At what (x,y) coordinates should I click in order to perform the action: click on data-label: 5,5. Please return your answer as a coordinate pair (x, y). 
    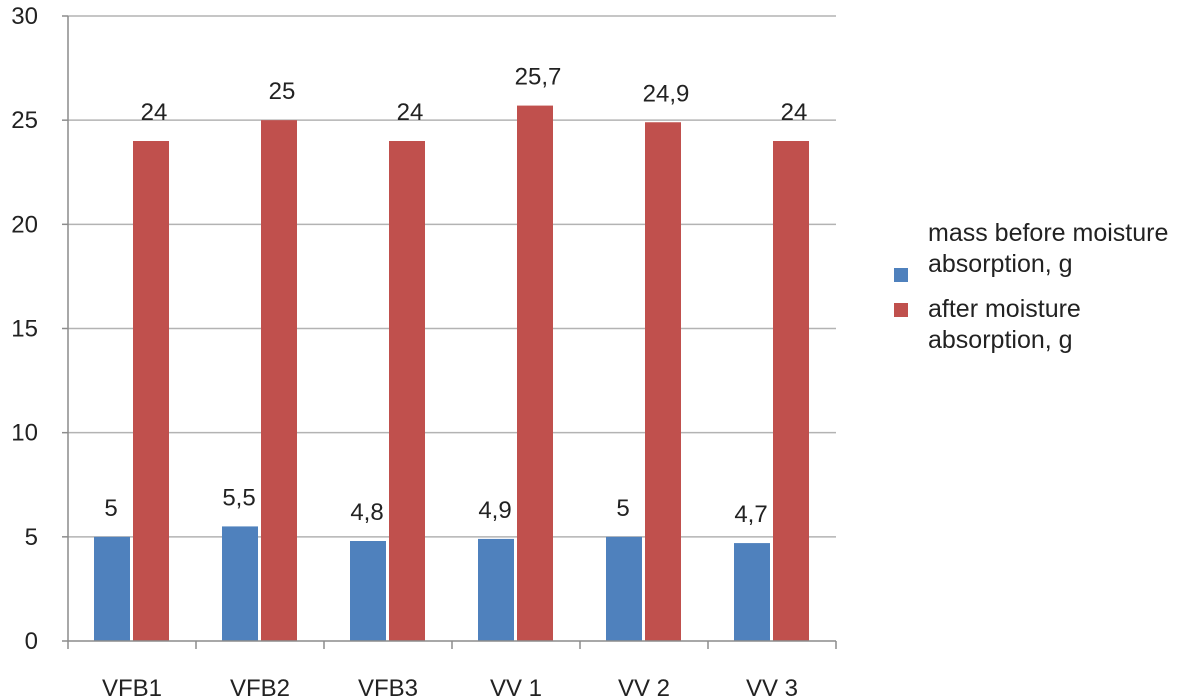
    Looking at the image, I should click on (238, 497).